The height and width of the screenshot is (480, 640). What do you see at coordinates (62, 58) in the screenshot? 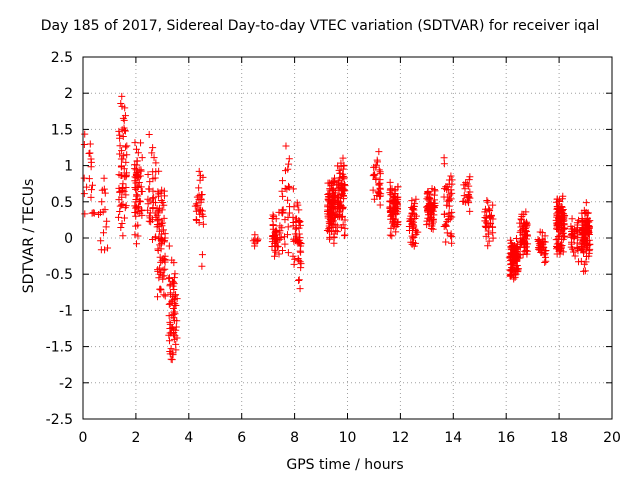
I see `y-tick-label: 2.5` at bounding box center [62, 58].